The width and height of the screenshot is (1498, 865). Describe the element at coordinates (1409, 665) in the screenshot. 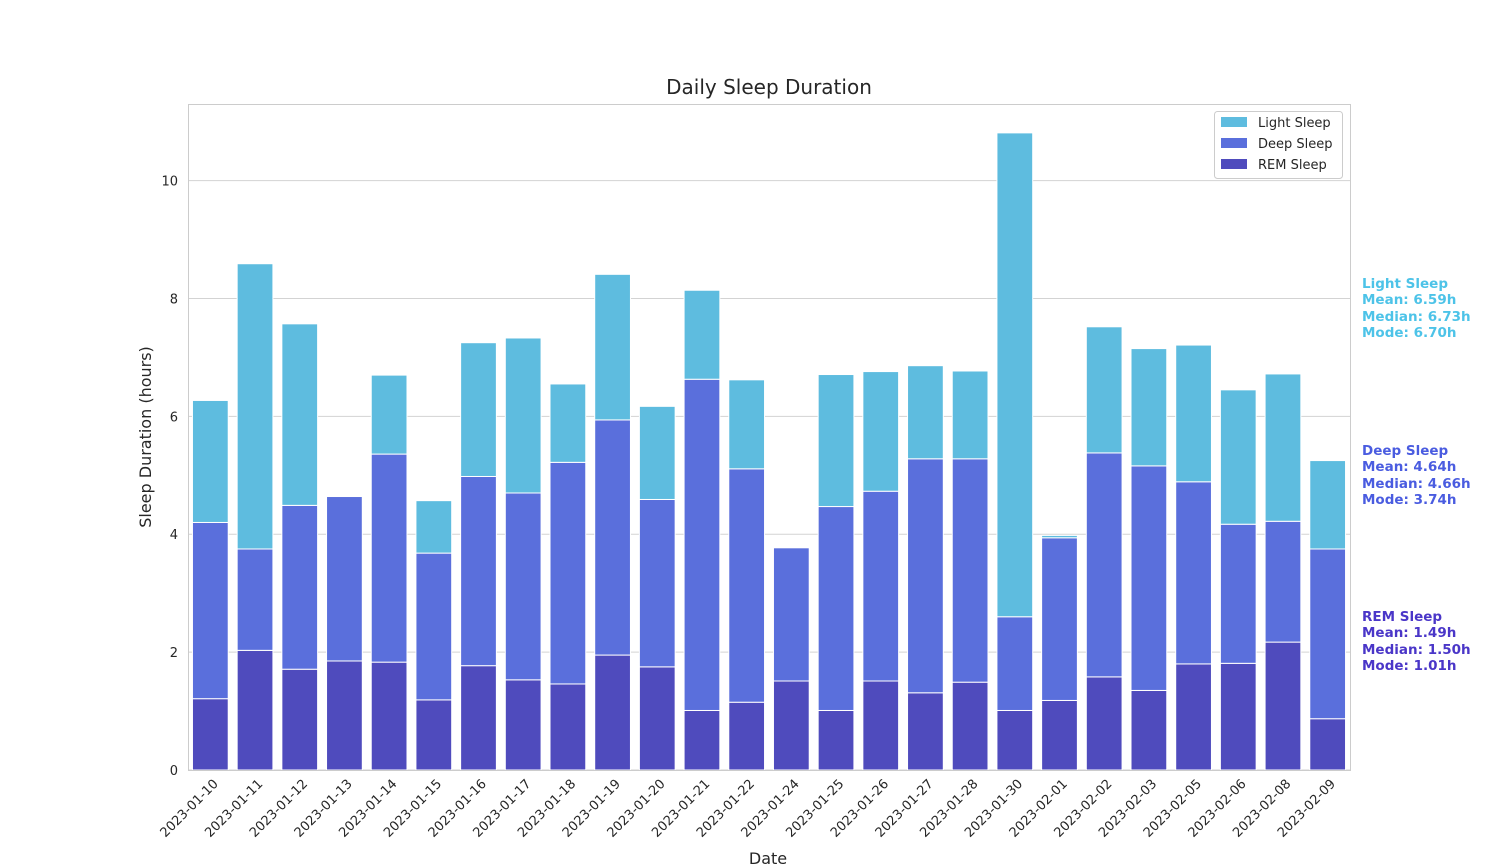

I see `rem-sleep-mode: Mode: 1.01h` at that location.